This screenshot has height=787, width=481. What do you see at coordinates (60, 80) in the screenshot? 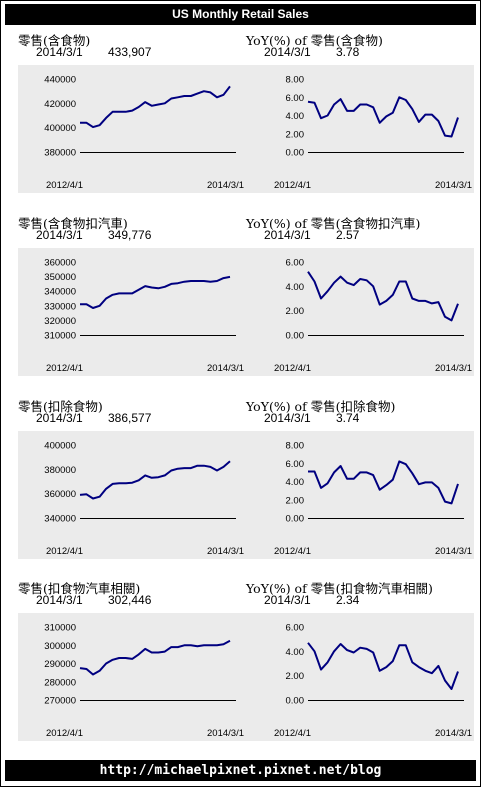
I see `y-tick-label: 440000` at bounding box center [60, 80].